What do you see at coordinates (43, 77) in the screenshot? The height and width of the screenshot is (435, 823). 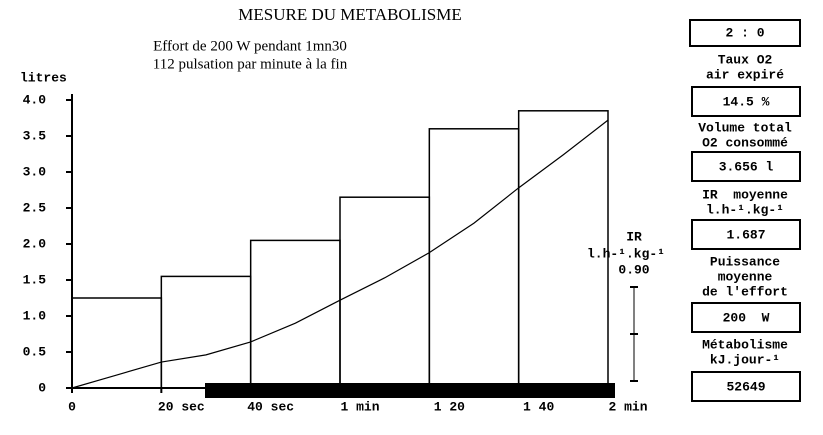 I see `y-axis-label: litres` at bounding box center [43, 77].